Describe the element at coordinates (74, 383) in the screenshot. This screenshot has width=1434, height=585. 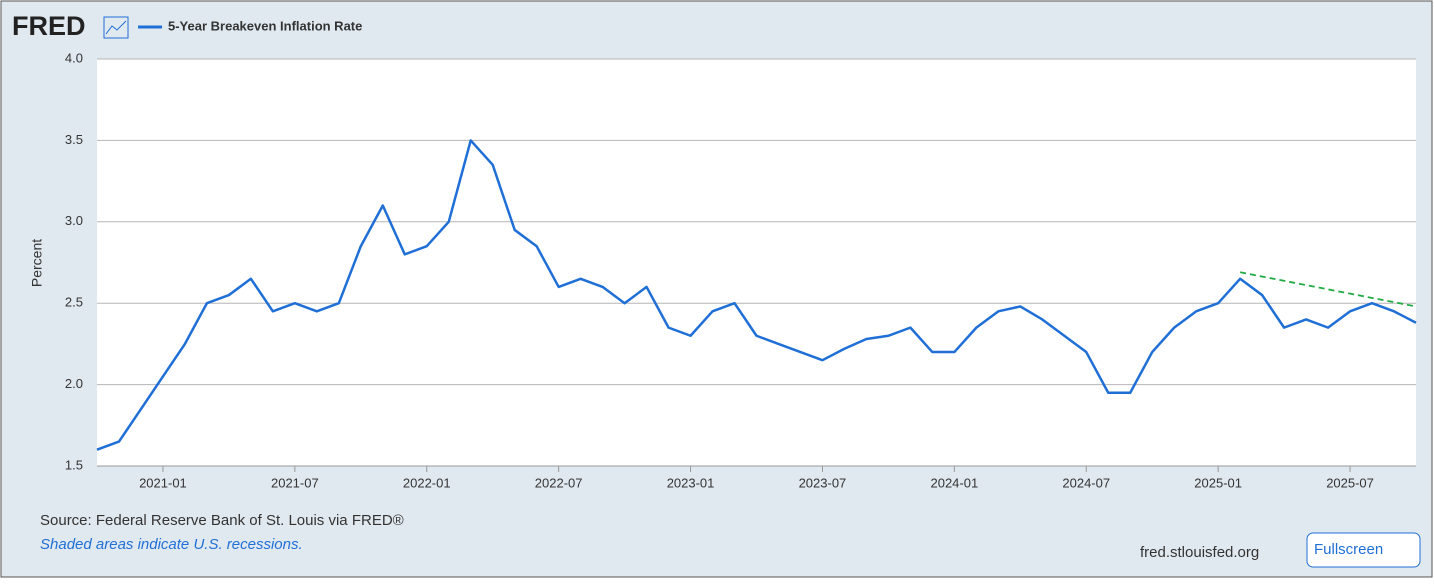
I see `y-tick-label: 2.0` at that location.